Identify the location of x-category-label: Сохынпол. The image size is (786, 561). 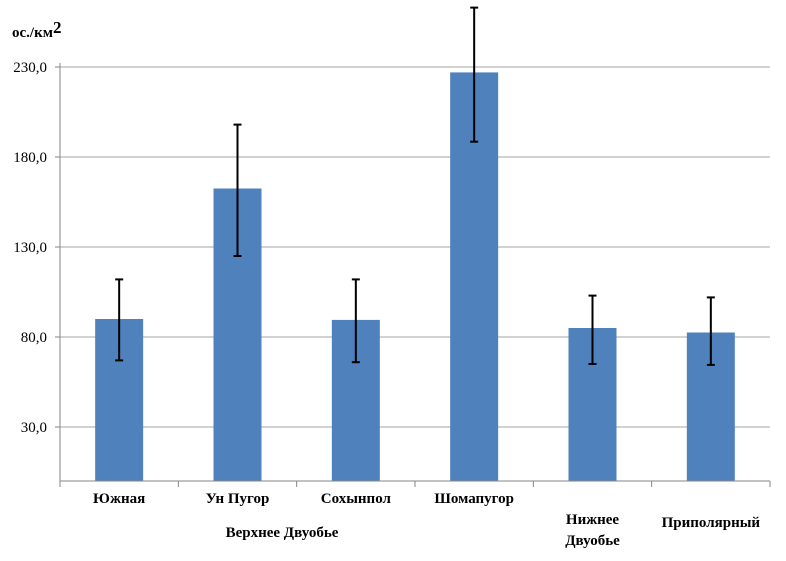
(356, 499).